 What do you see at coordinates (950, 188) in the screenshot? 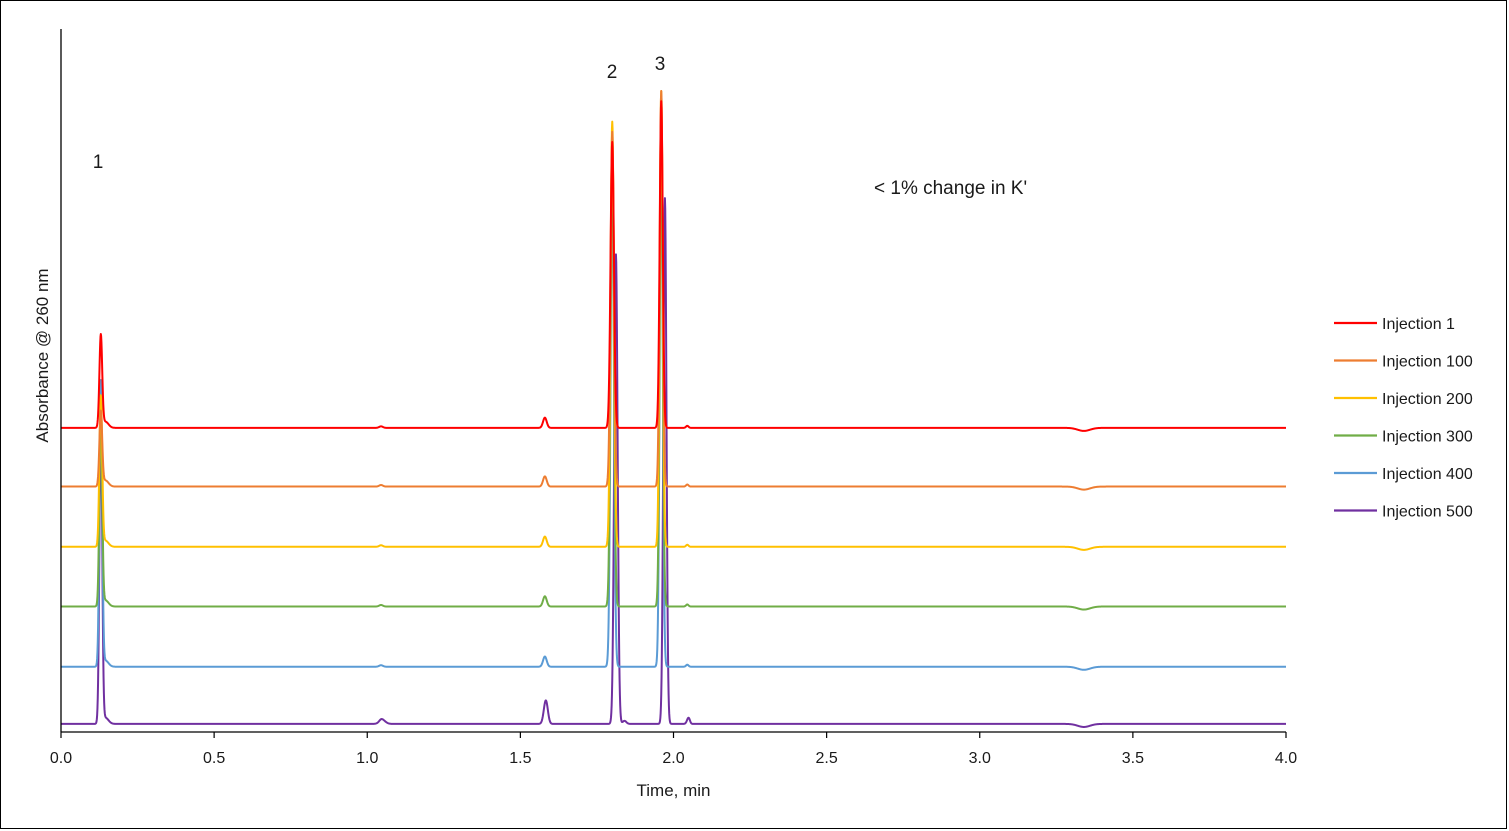
I see `annotation-text: < 1% change in K'` at bounding box center [950, 188].